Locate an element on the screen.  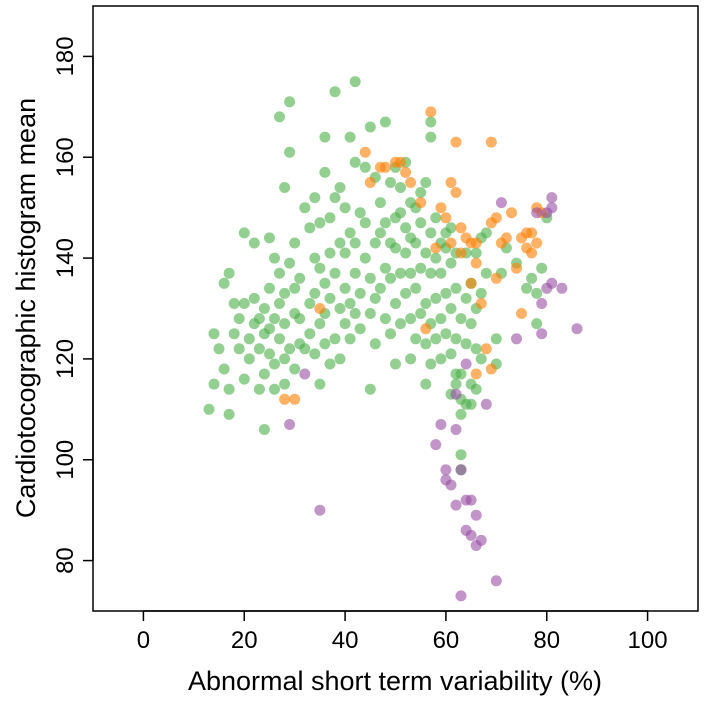
y-tick-label: 120 is located at coordinates (65, 359).